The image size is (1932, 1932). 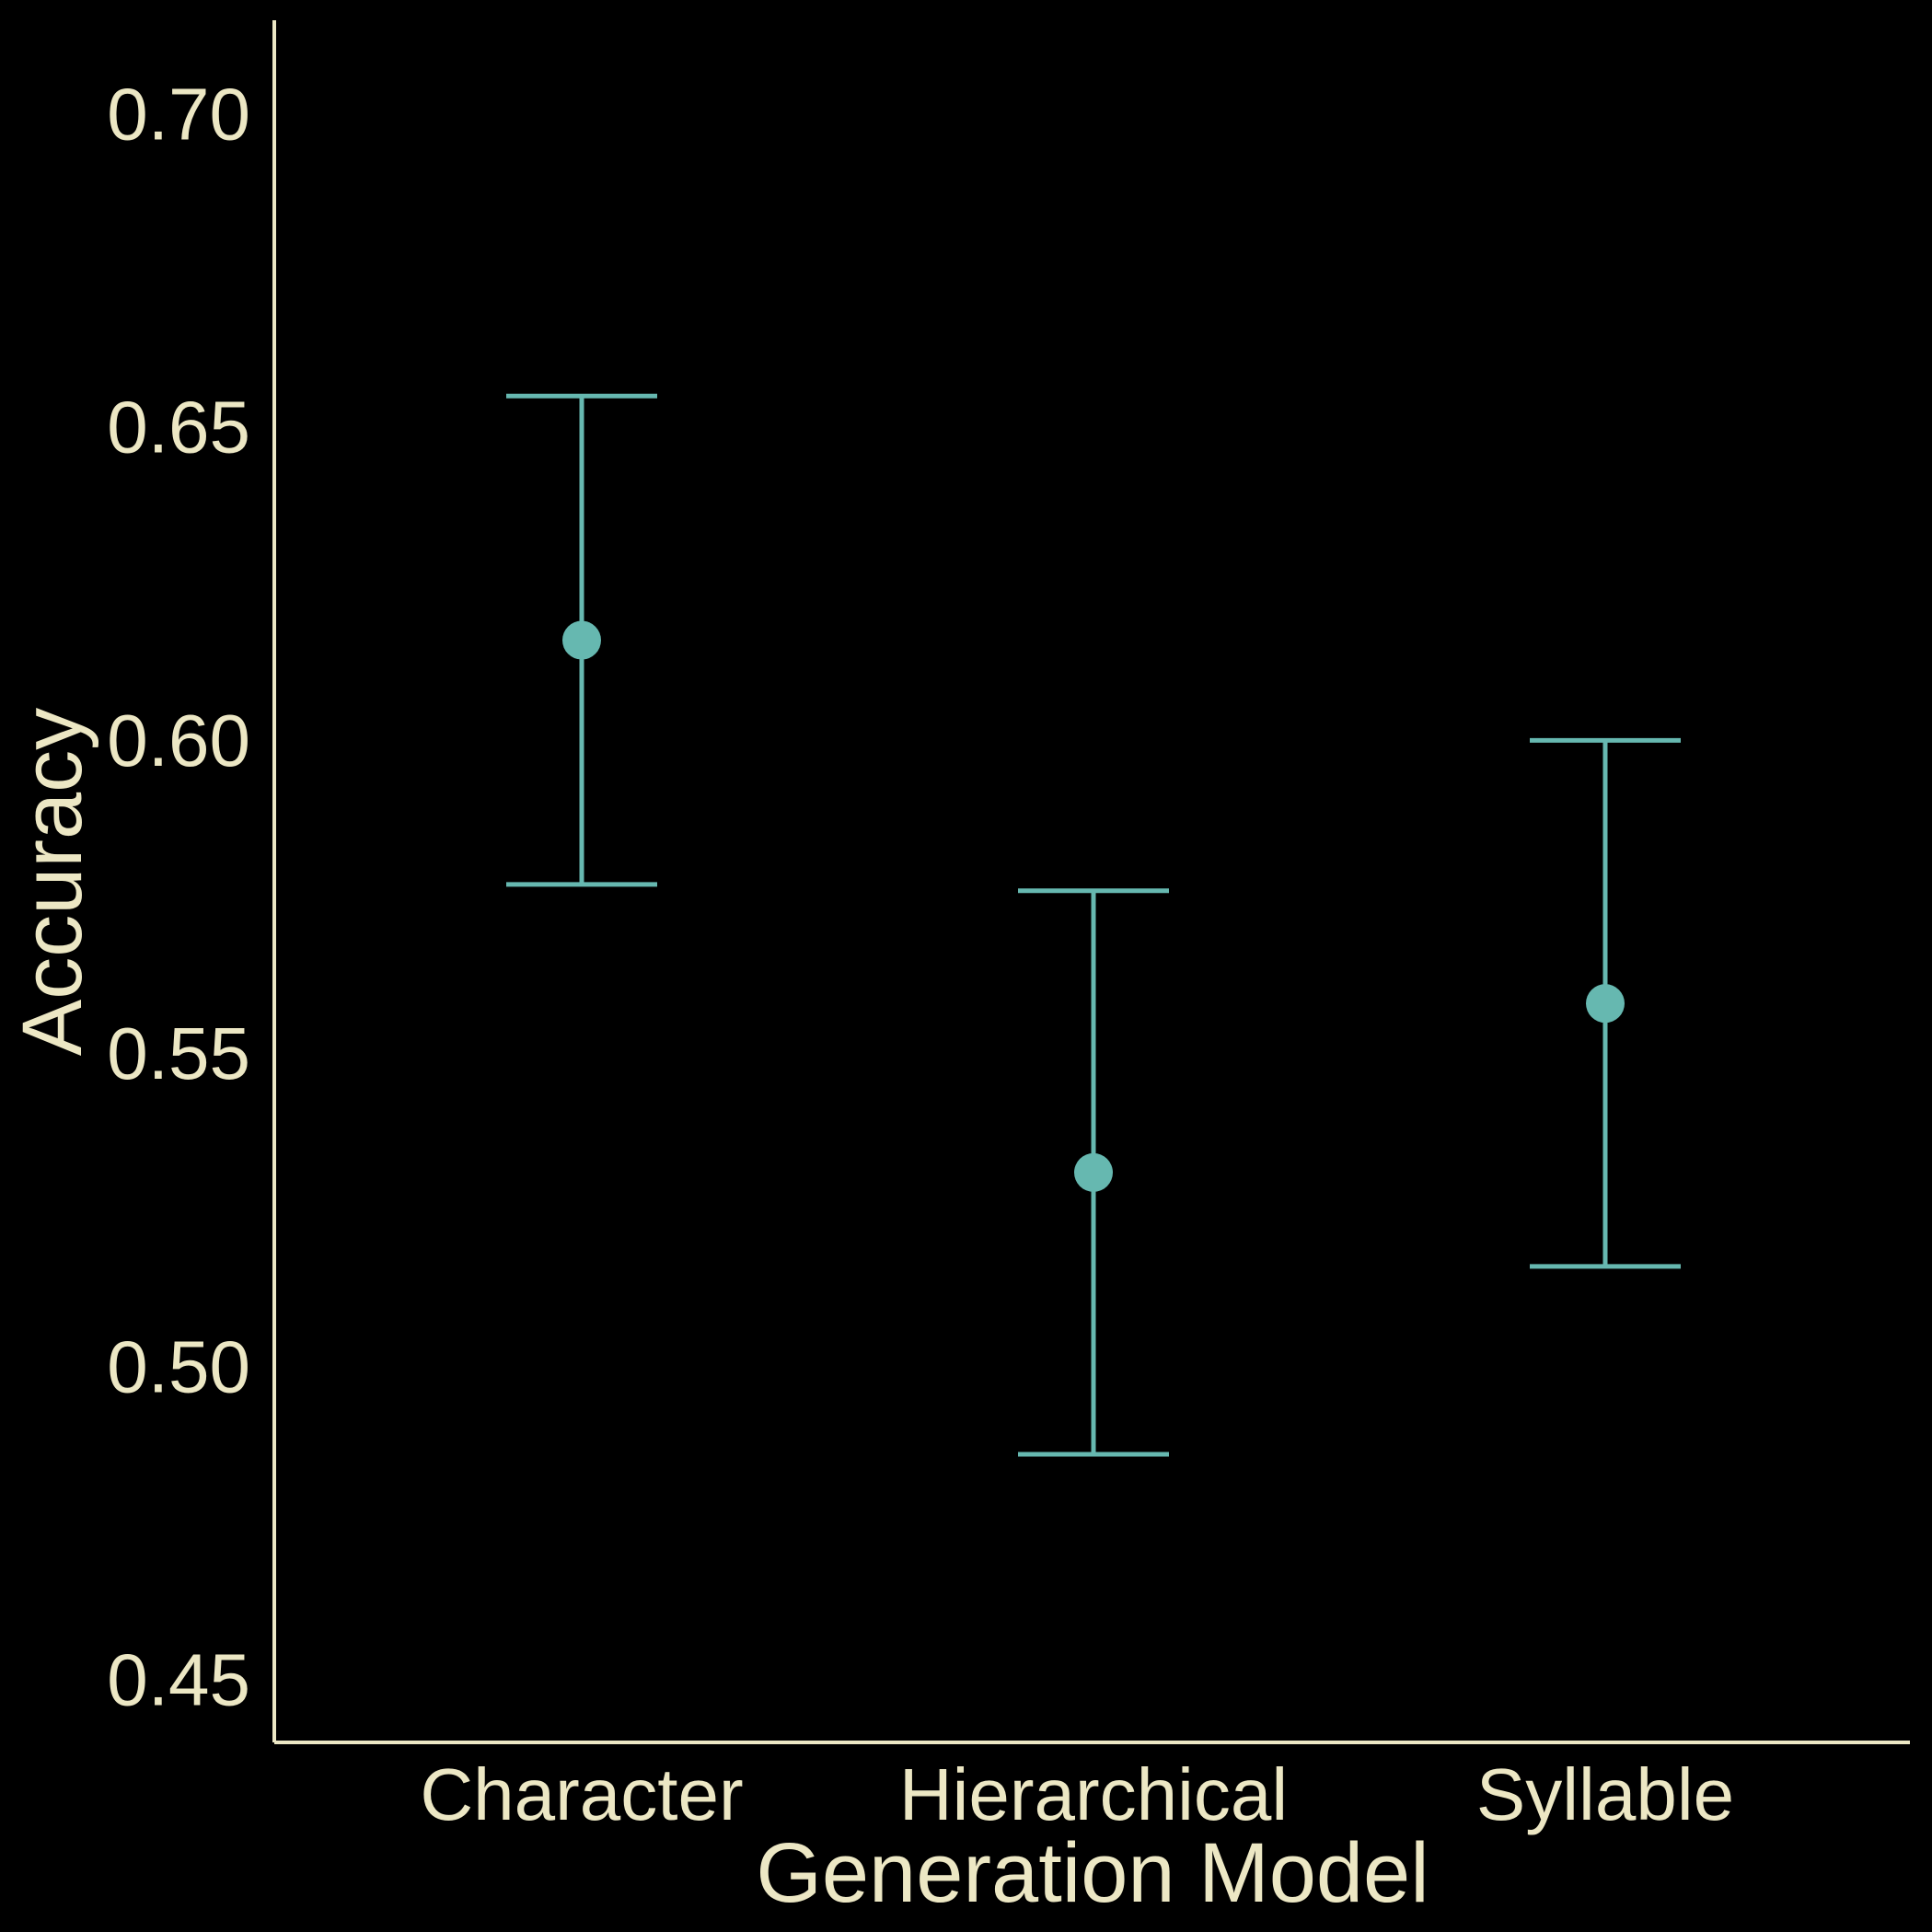 I want to click on x-tick-label: Character, so click(x=581, y=1794).